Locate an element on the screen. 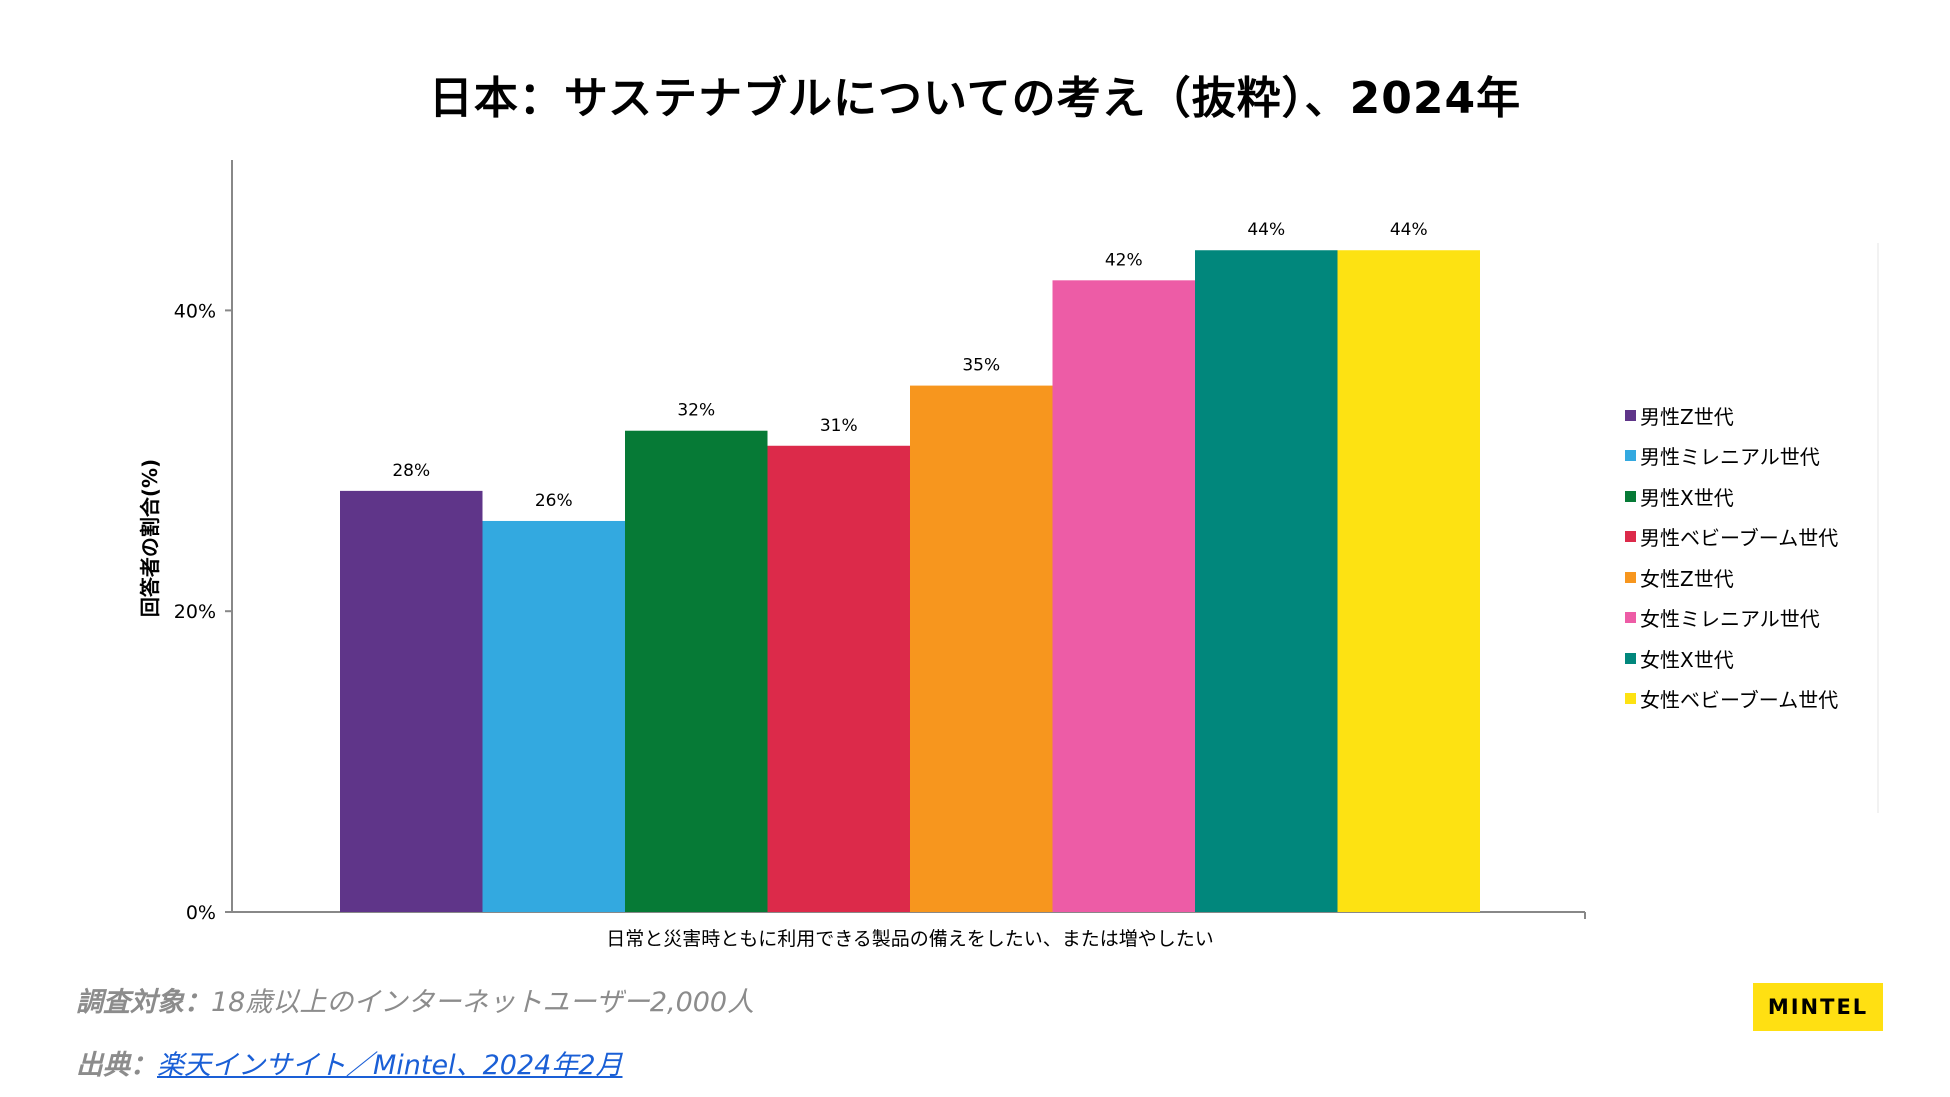  y-tick-label: 0% is located at coordinates (201, 913).